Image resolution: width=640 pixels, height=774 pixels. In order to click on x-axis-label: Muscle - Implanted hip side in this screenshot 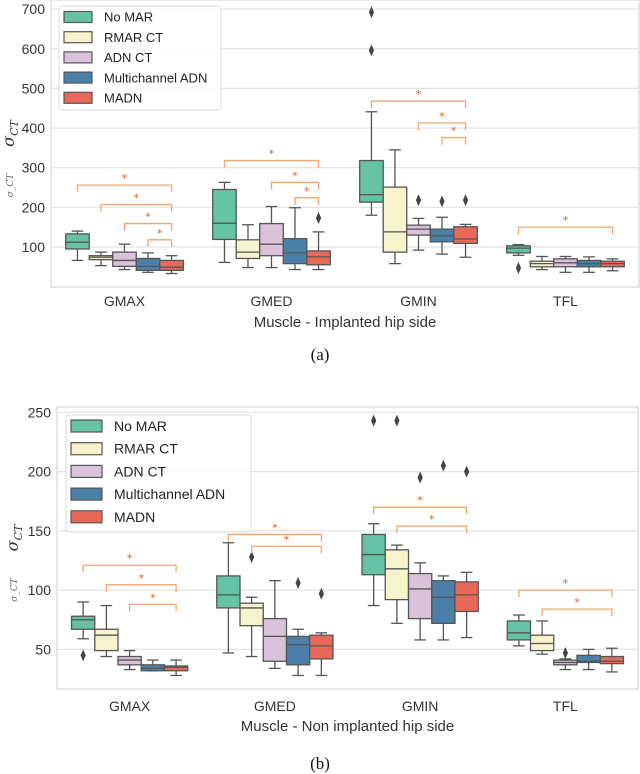, I will do `click(345, 322)`.